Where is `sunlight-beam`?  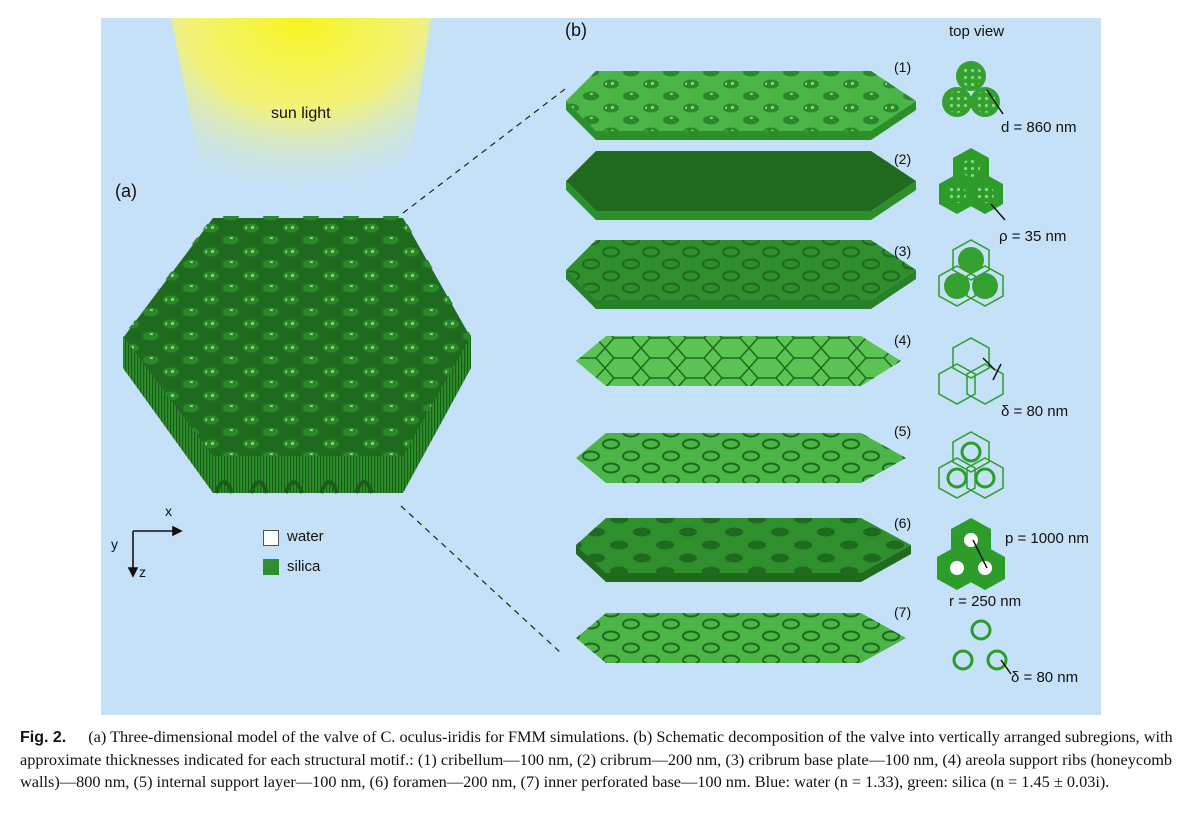 sunlight-beam is located at coordinates (301, 120).